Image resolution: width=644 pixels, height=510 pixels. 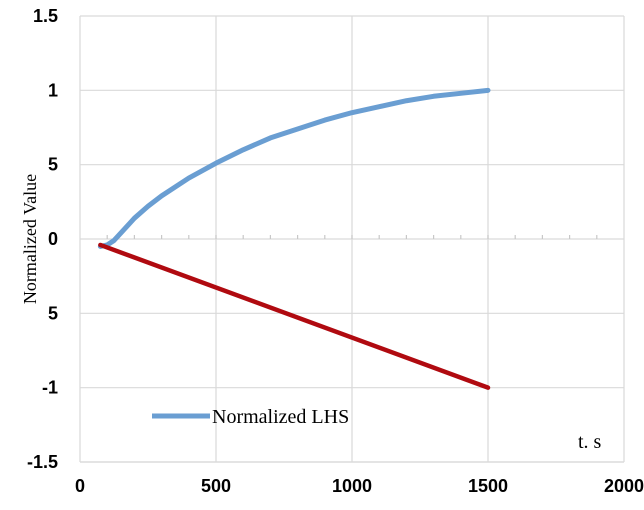 What do you see at coordinates (42, 462) in the screenshot?
I see `y-tick-label: -1.5` at bounding box center [42, 462].